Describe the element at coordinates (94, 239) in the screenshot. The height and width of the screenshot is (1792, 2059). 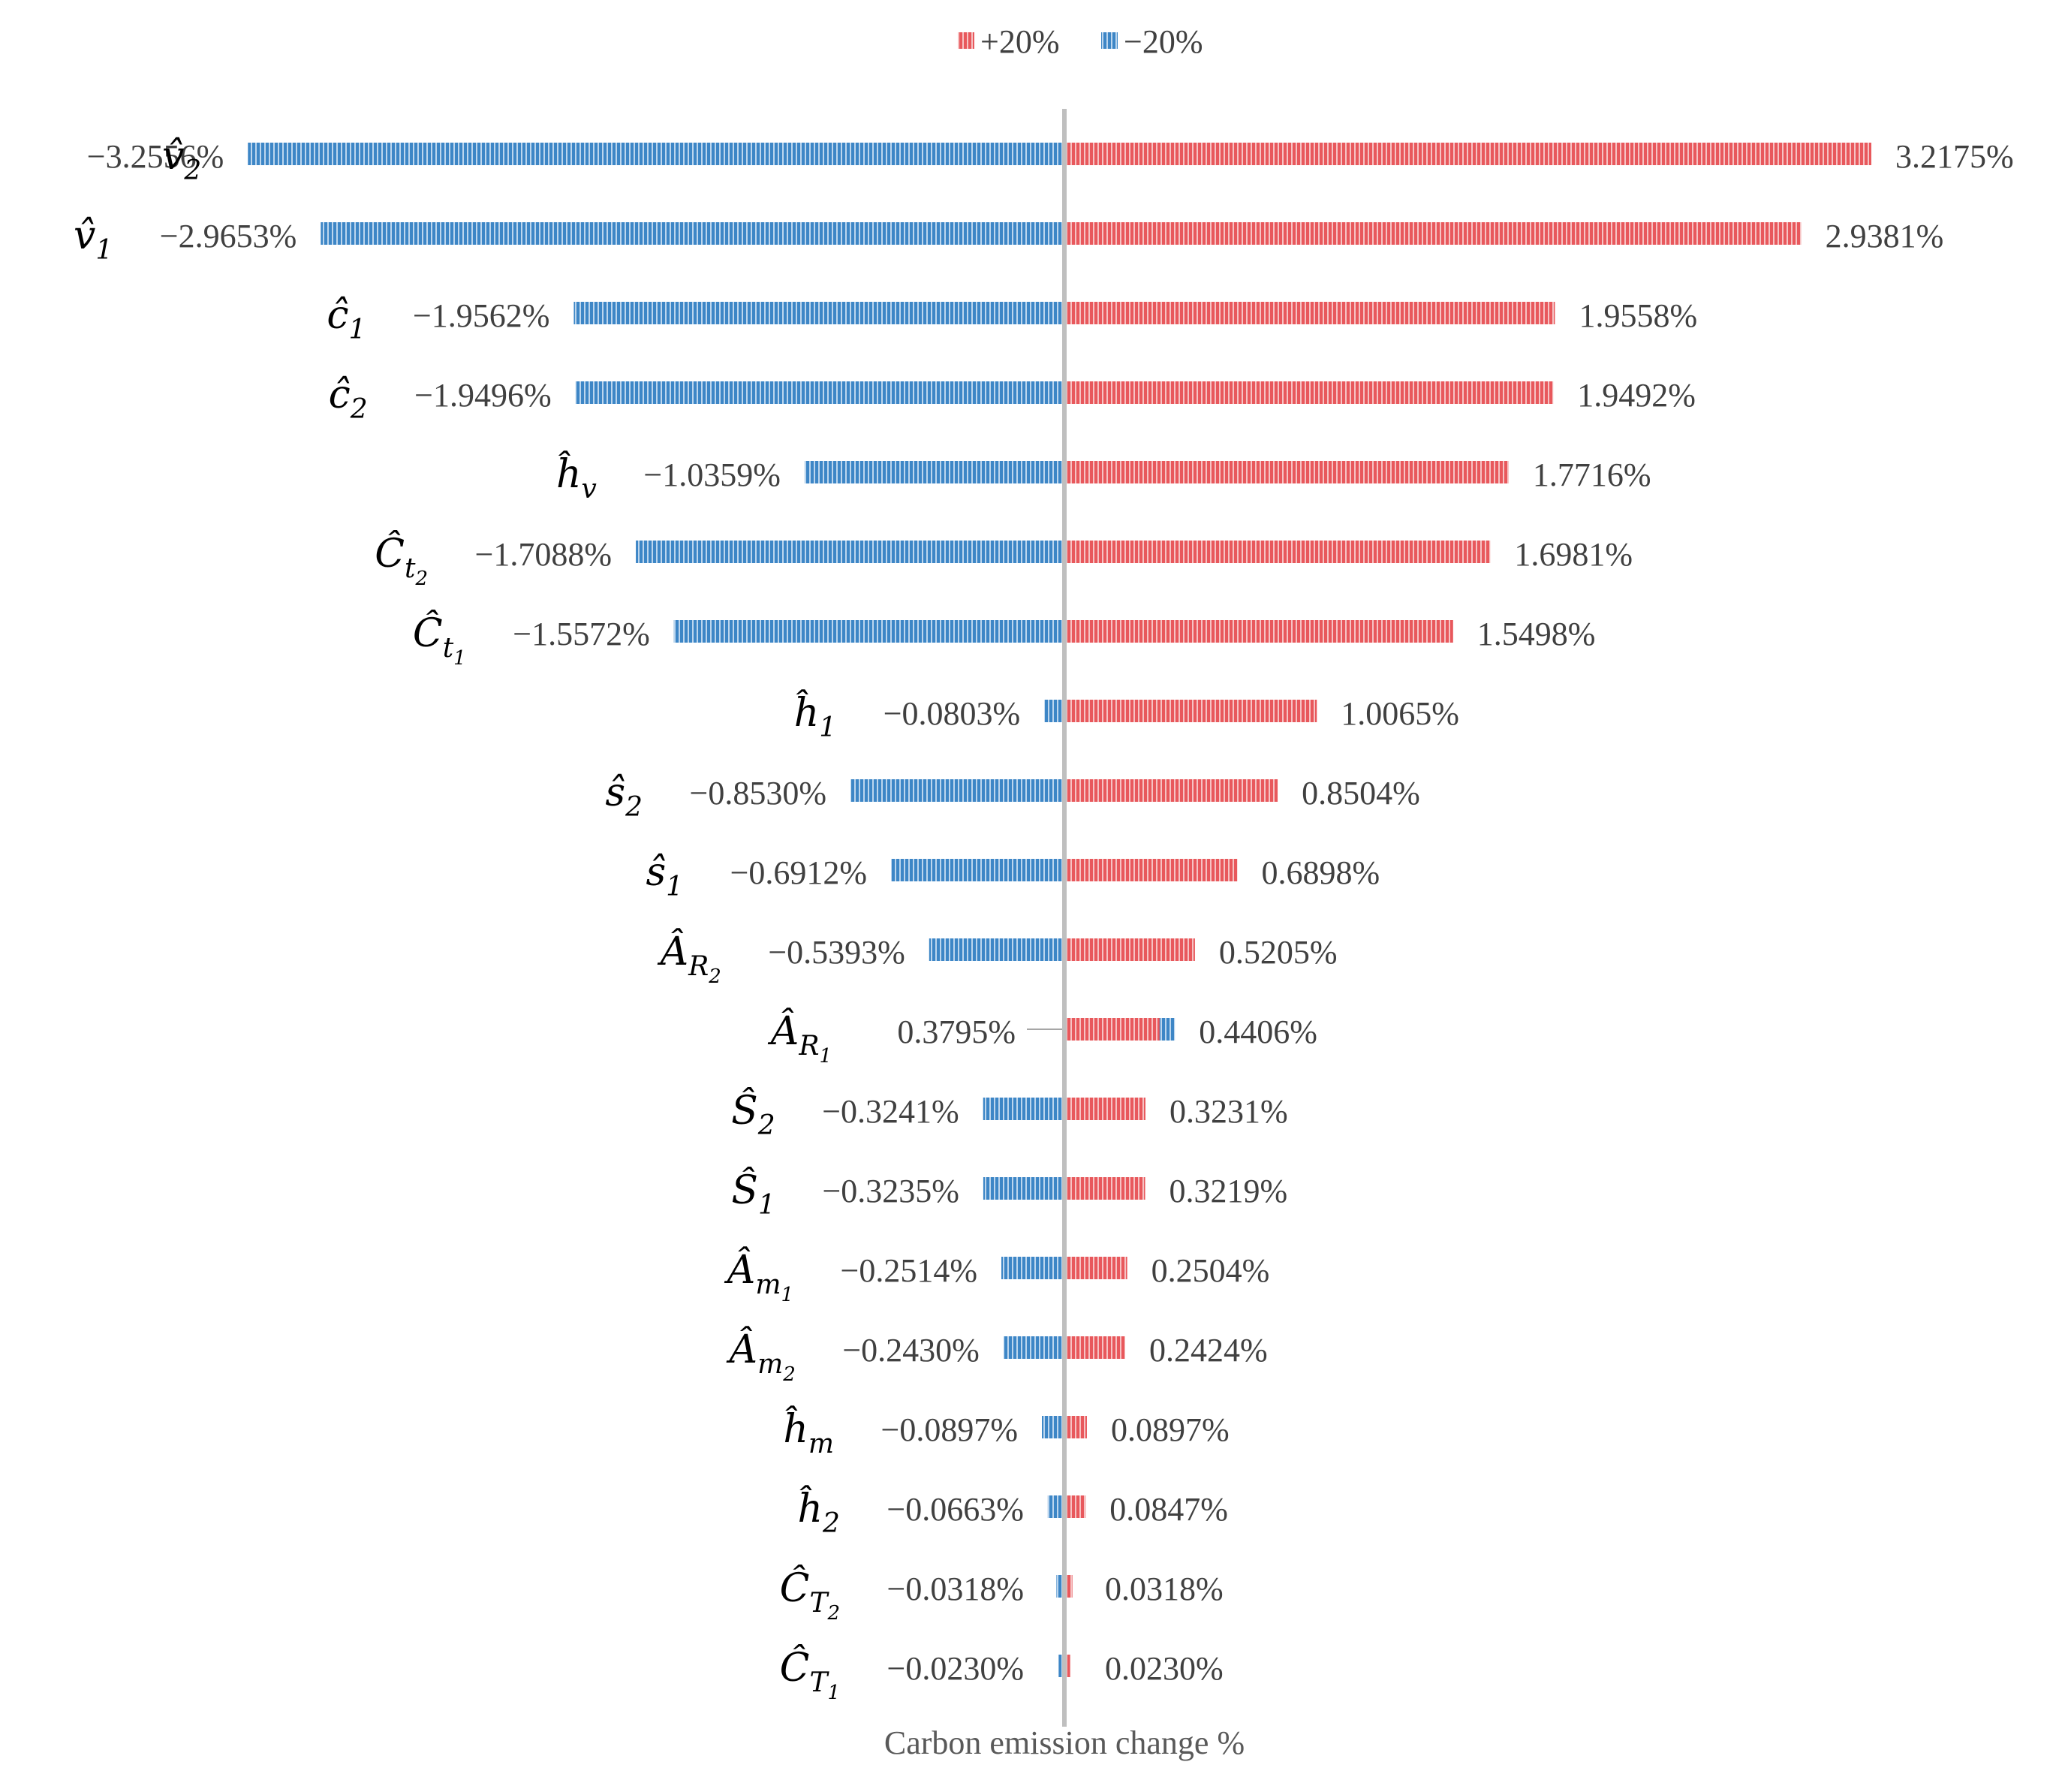
I see `category-label: v̂1` at that location.